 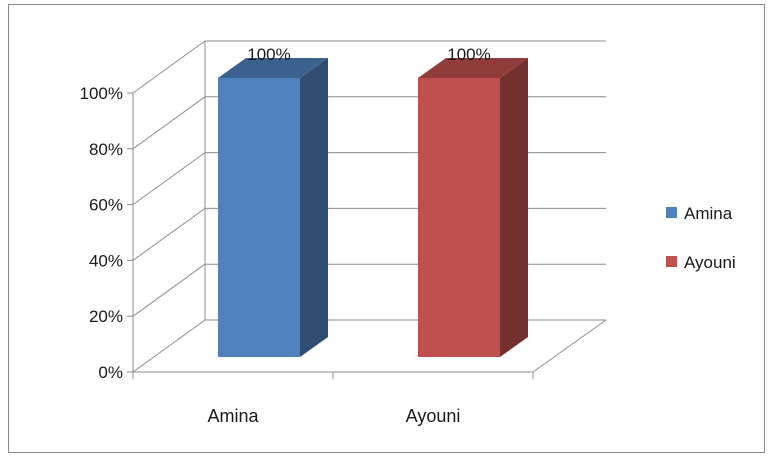 I want to click on y-axis-ticks: 0% 20% 40% 60% 80% 100%, so click(x=106, y=233).